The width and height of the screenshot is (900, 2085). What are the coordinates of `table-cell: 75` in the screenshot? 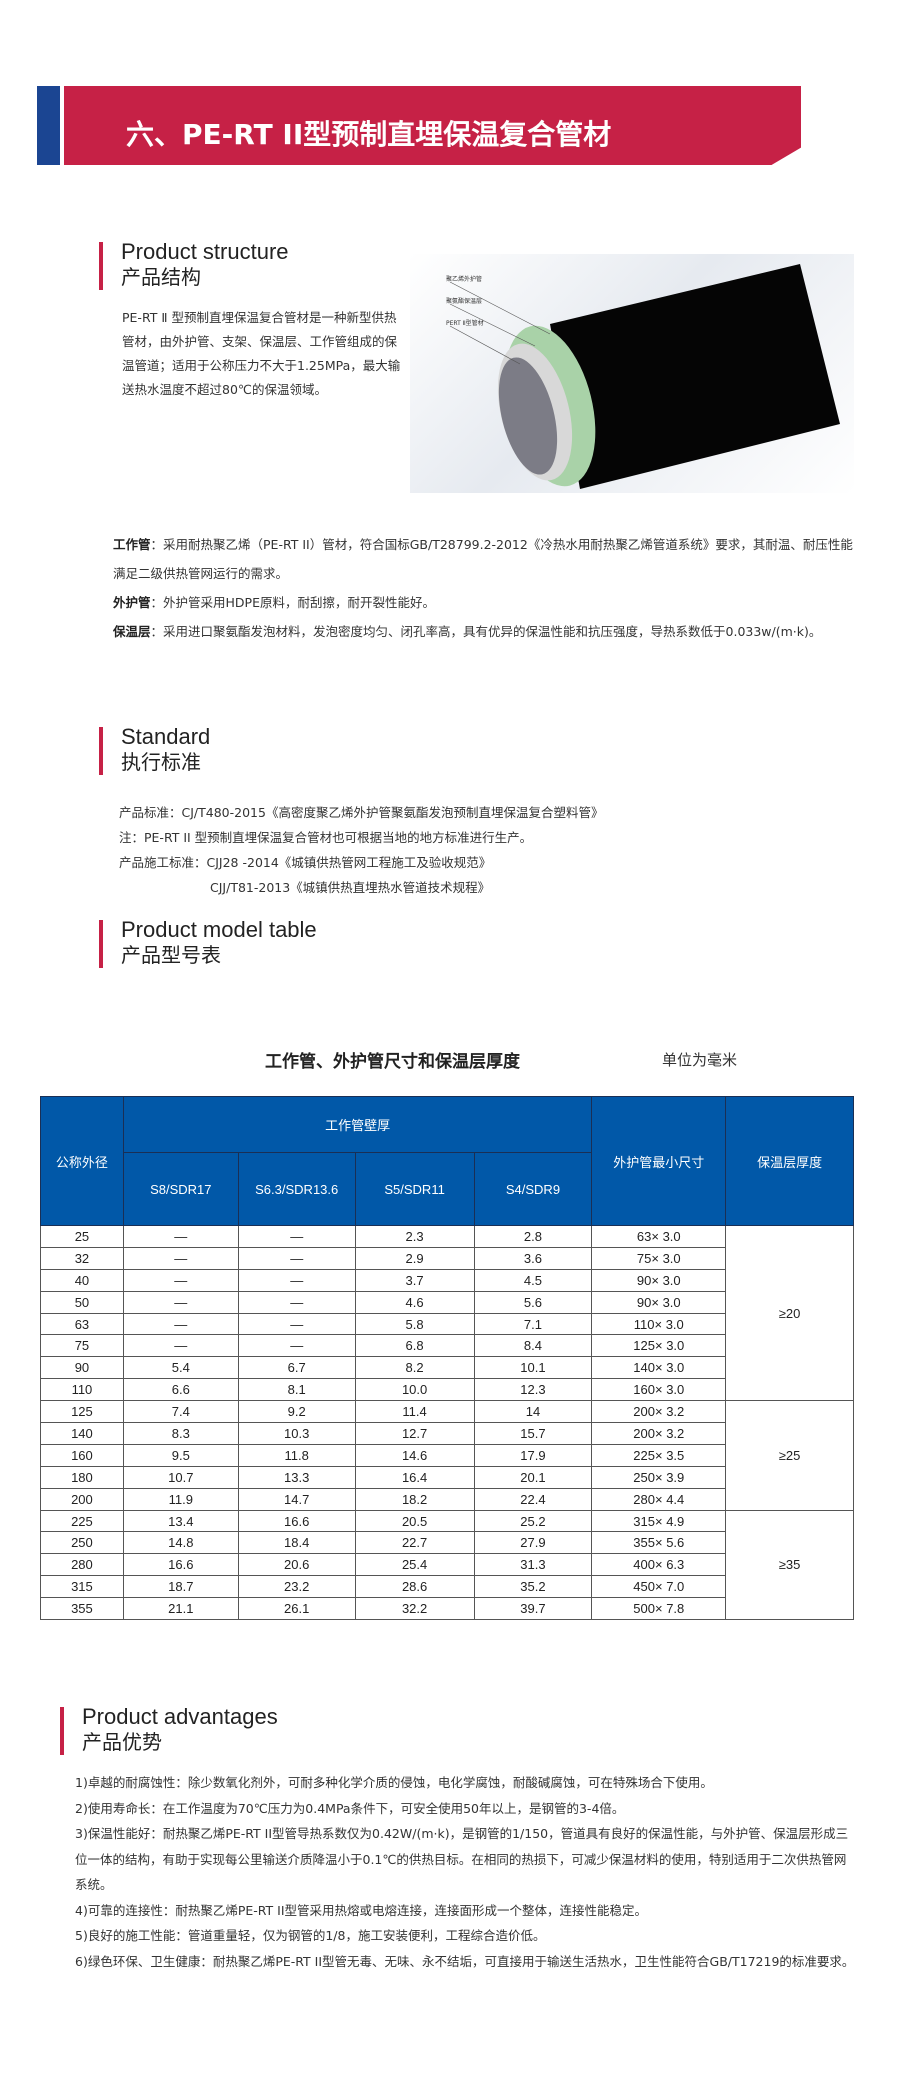 It's located at (82, 1346).